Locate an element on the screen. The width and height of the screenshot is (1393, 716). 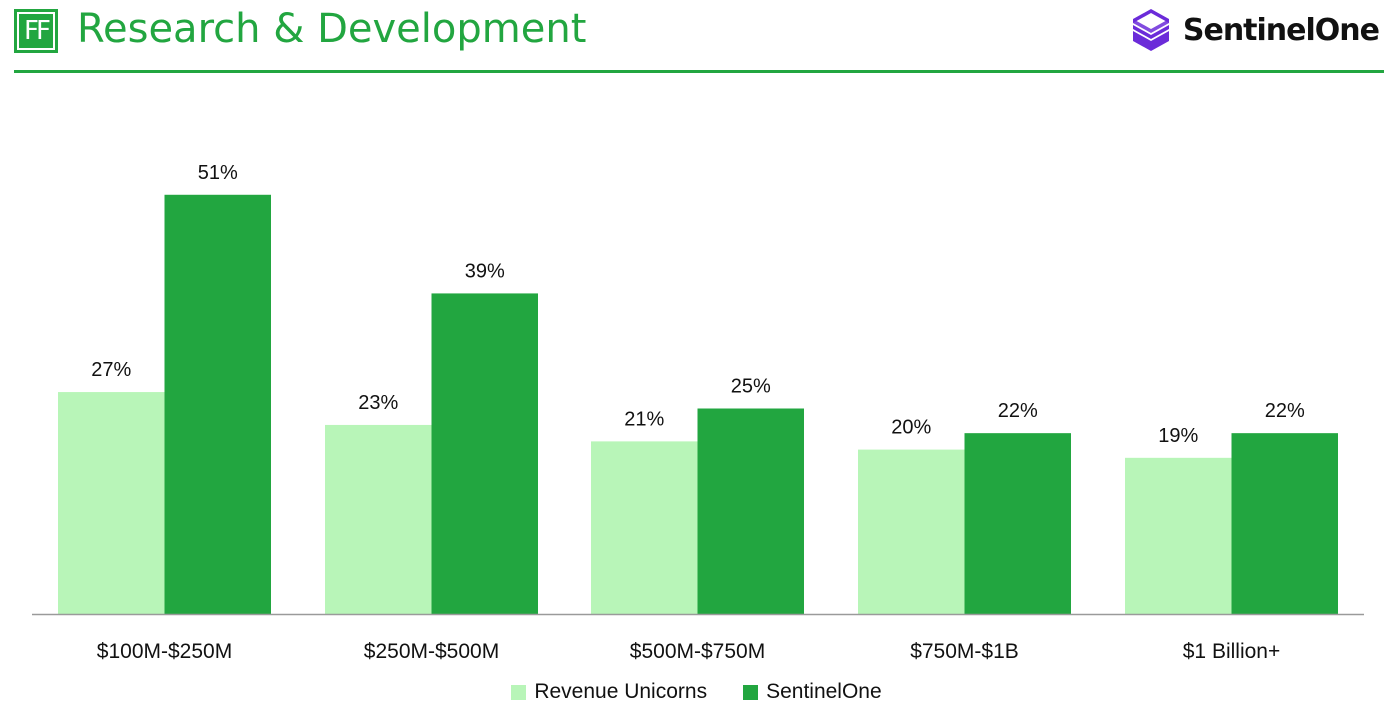
data-label: 39% is located at coordinates (485, 271).